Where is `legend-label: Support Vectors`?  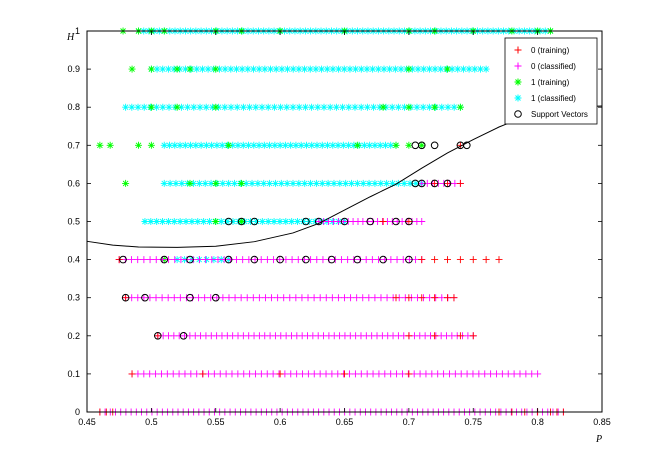
legend-label: Support Vectors is located at coordinates (559, 114).